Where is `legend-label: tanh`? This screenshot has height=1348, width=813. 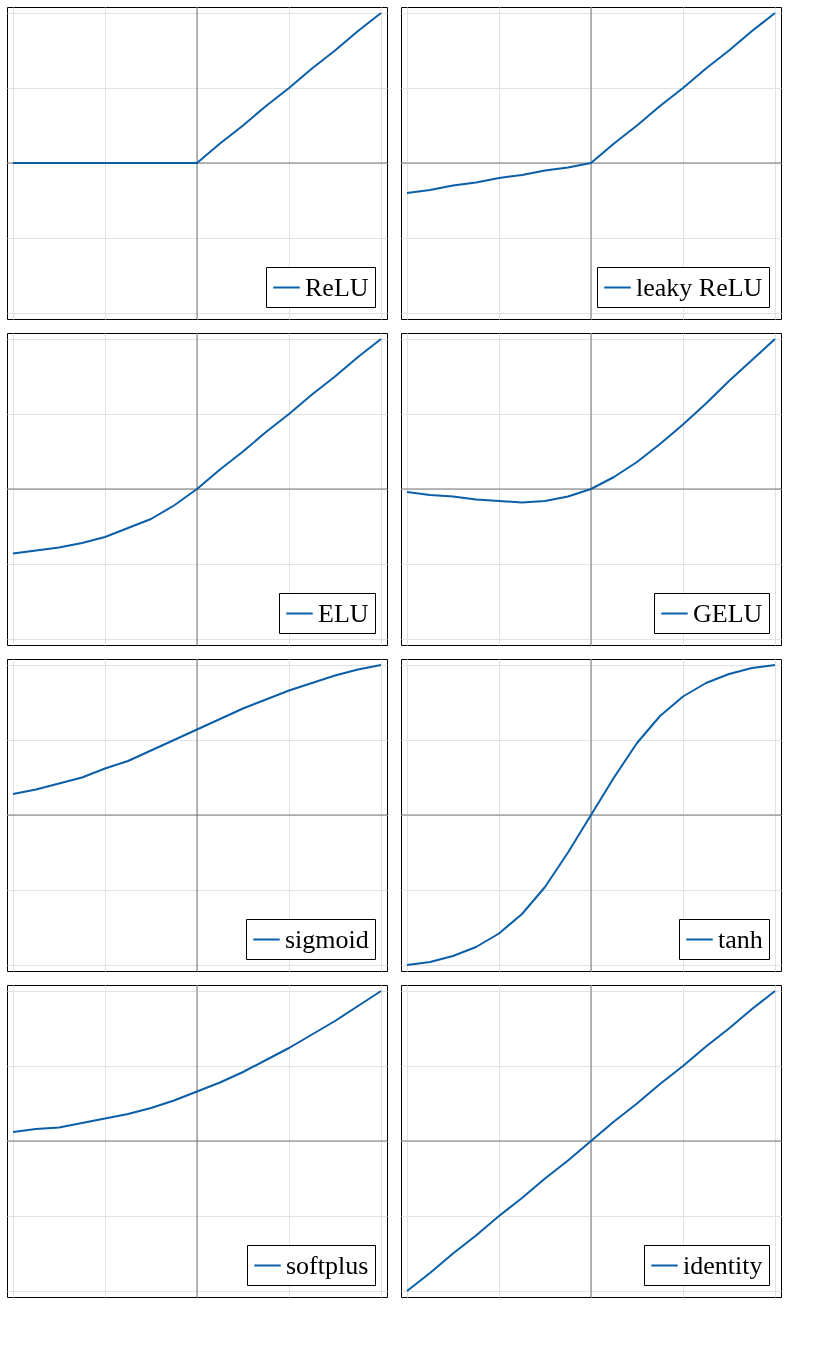
legend-label: tanh is located at coordinates (740, 939).